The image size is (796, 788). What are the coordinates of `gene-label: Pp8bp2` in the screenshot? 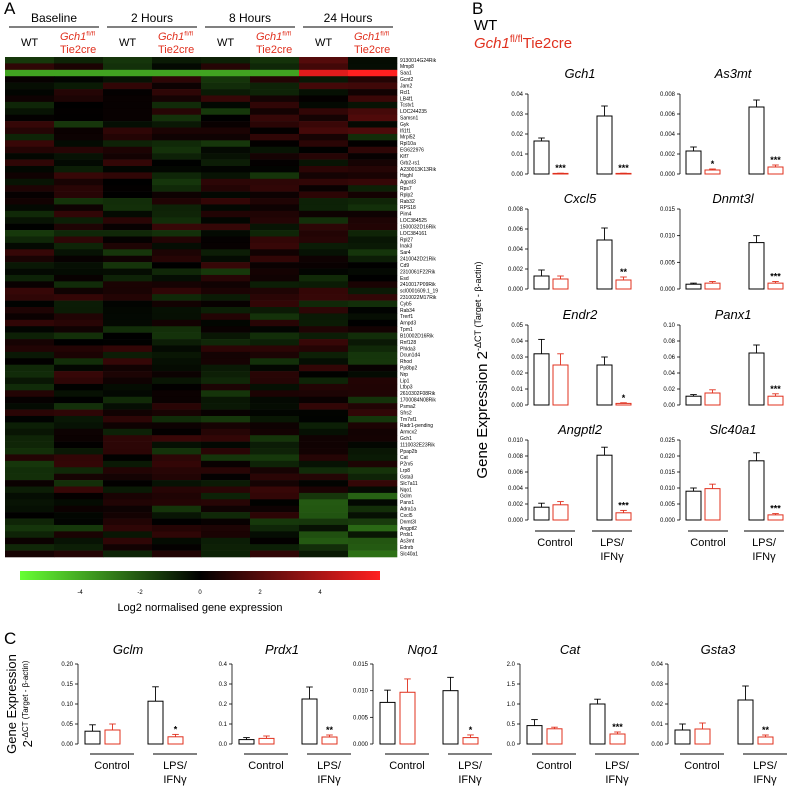 It's located at (408, 369).